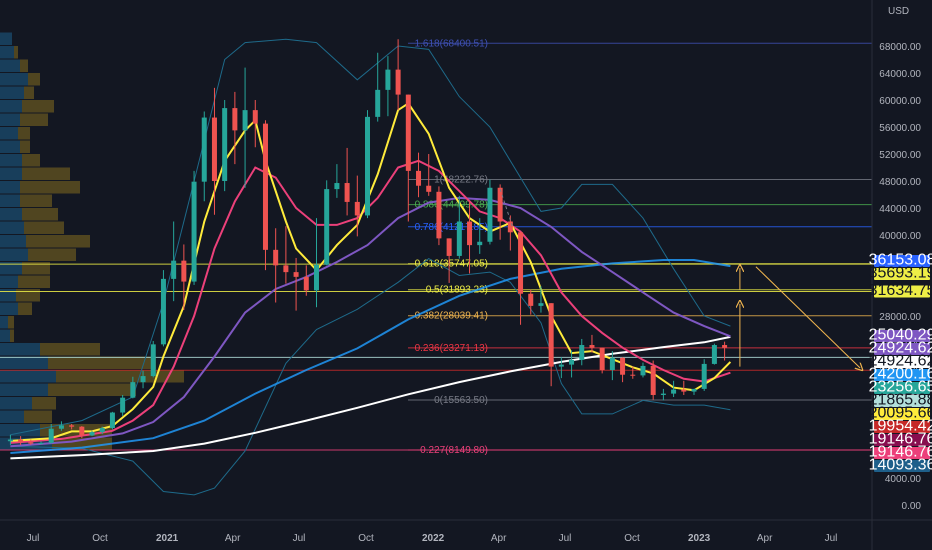  I want to click on price-tag: 21865.88, so click(900, 399).